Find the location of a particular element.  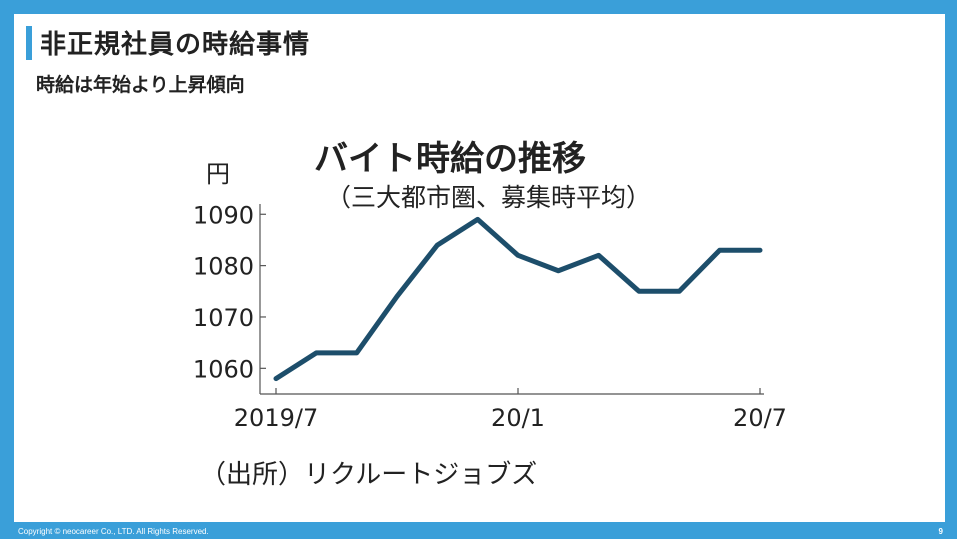

slide-subtitle: 時給は年始より上昇傾向 is located at coordinates (140, 85).